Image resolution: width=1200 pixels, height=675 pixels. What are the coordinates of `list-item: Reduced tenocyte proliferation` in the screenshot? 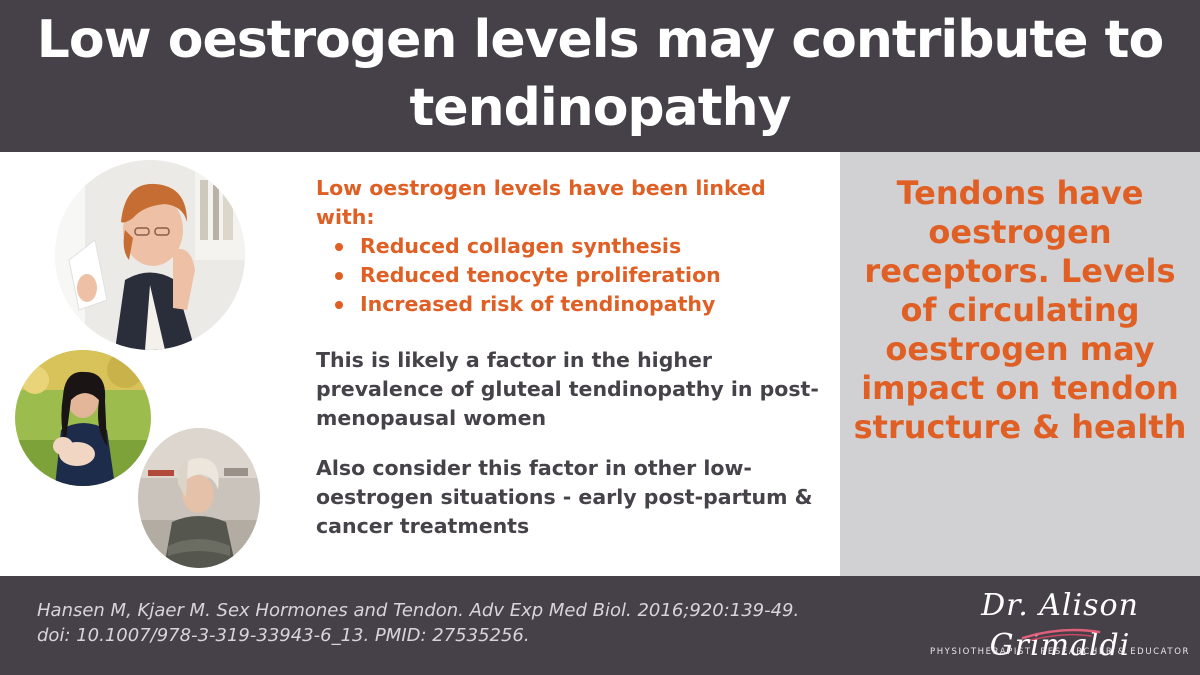 It's located at (580, 275).